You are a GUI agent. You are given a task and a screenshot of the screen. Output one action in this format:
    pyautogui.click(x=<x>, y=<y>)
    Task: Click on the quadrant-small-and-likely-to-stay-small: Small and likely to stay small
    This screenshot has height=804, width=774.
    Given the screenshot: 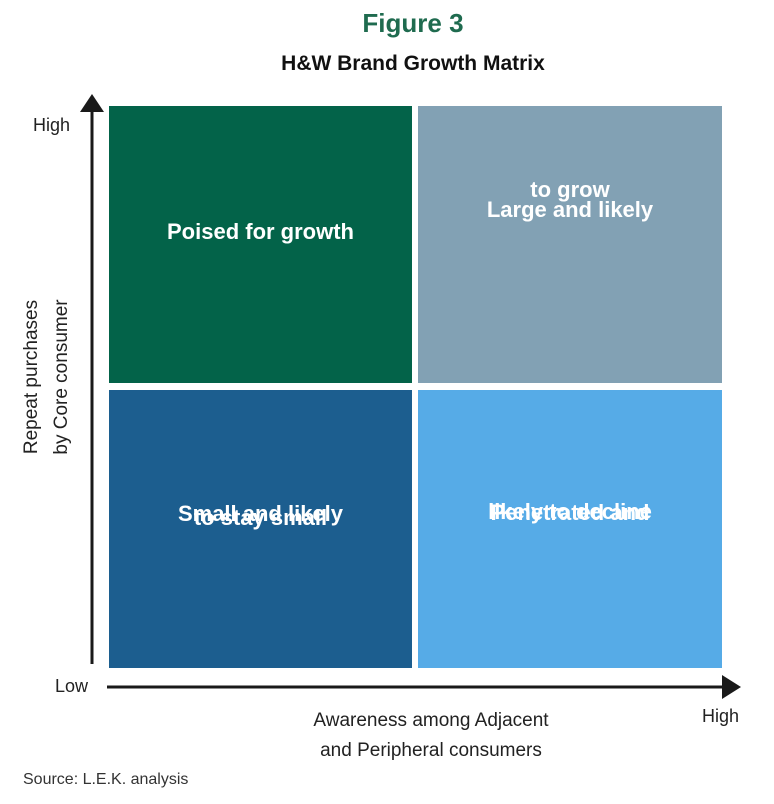 What is the action you would take?
    pyautogui.click(x=260, y=529)
    